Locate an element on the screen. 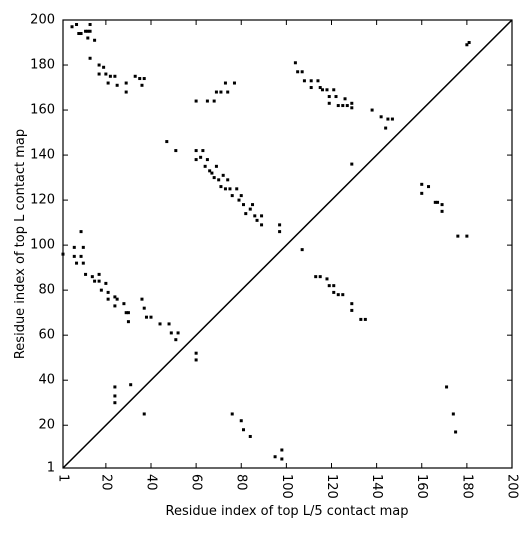 Image resolution: width=532 pixels, height=536 pixels. y-tick-label: 120 is located at coordinates (42, 200).